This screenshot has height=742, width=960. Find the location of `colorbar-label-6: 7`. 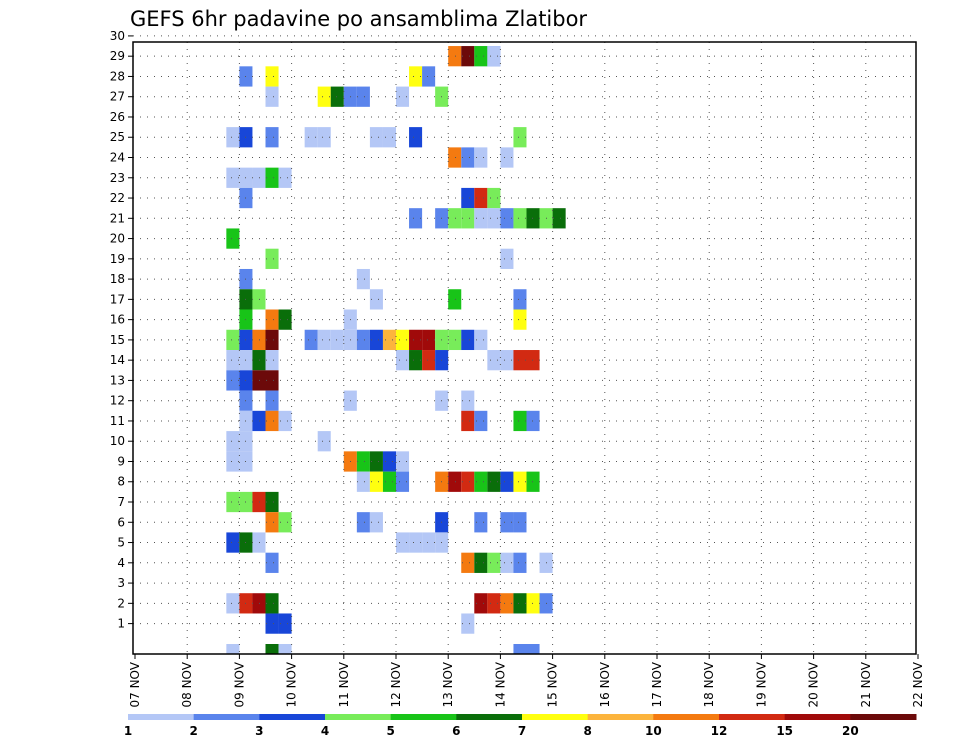

colorbar-label-6: 7 is located at coordinates (522, 731).